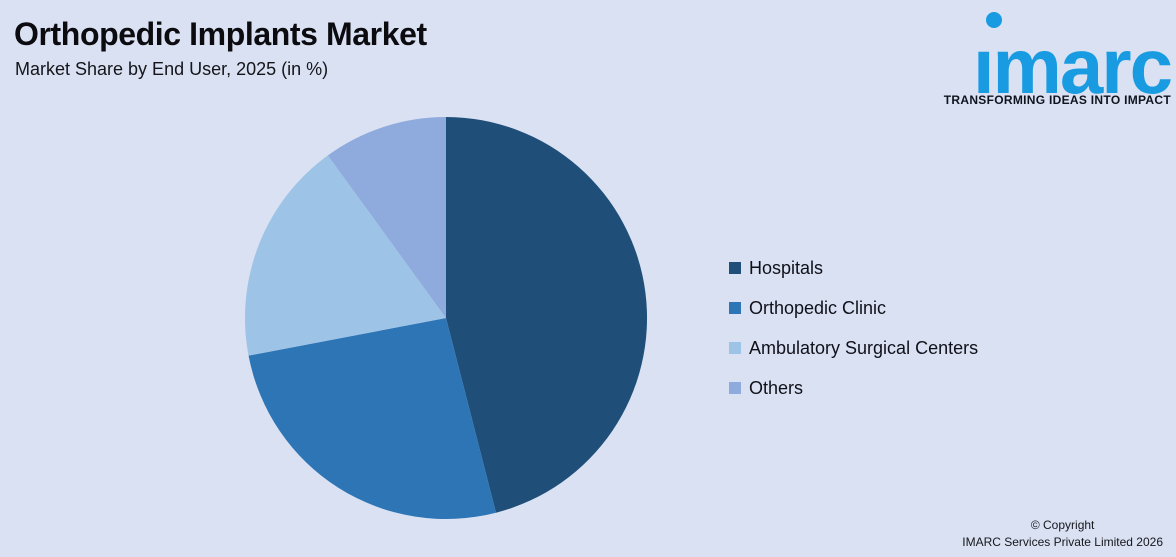 This screenshot has height=557, width=1176. What do you see at coordinates (1062, 542) in the screenshot?
I see `copyright-line2: IMARC Services Private Limited 2026` at bounding box center [1062, 542].